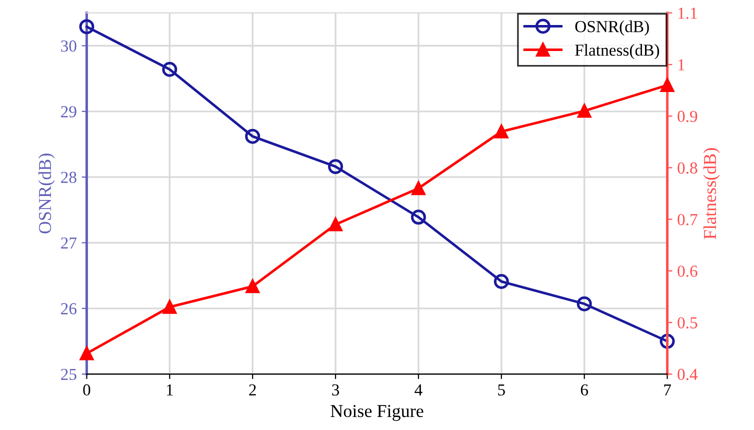 Image resolution: width=754 pixels, height=430 pixels. Describe the element at coordinates (252, 390) in the screenshot. I see `x-tick-label: 2` at that location.